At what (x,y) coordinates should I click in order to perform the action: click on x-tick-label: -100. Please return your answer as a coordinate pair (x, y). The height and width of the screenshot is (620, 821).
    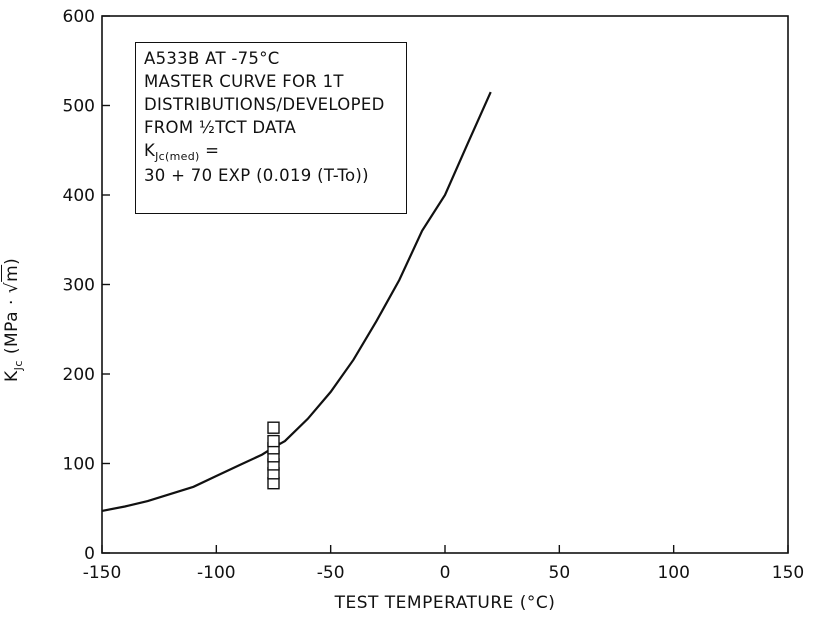
    Looking at the image, I should click on (216, 573).